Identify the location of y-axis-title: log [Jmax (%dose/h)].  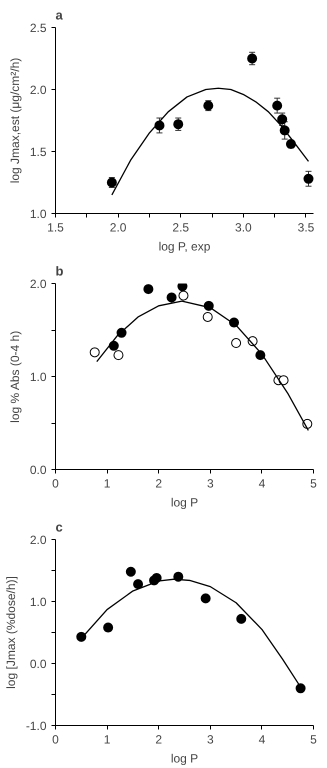
(11, 632).